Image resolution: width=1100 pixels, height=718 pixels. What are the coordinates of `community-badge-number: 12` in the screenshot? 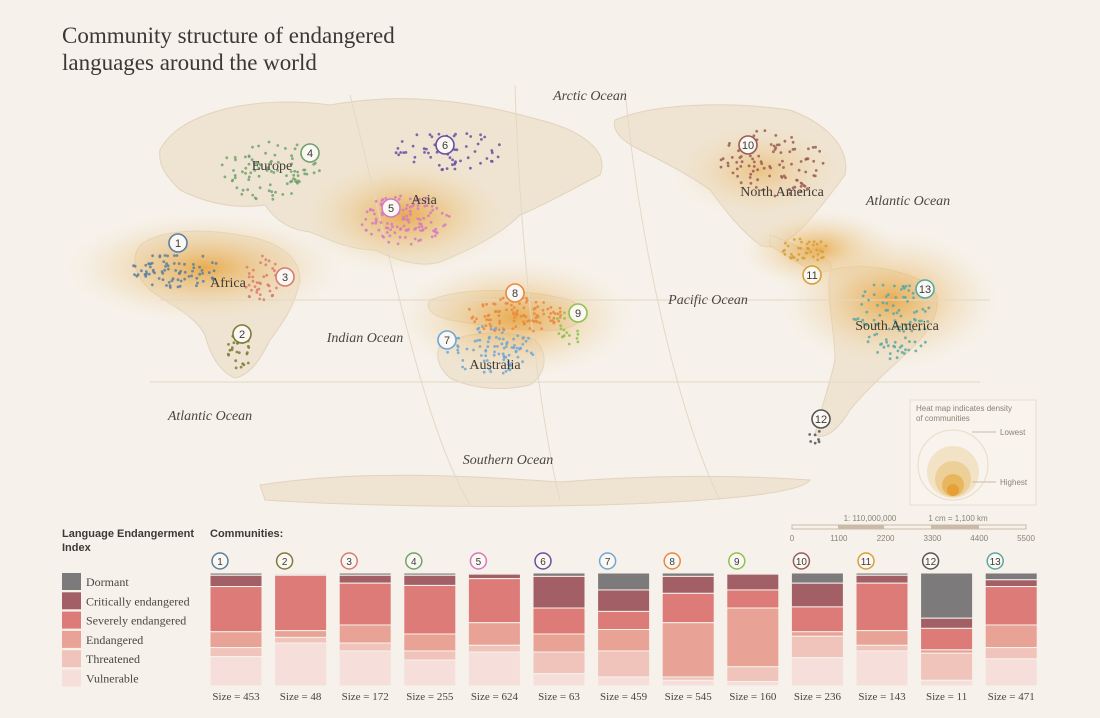 It's located at (931, 562).